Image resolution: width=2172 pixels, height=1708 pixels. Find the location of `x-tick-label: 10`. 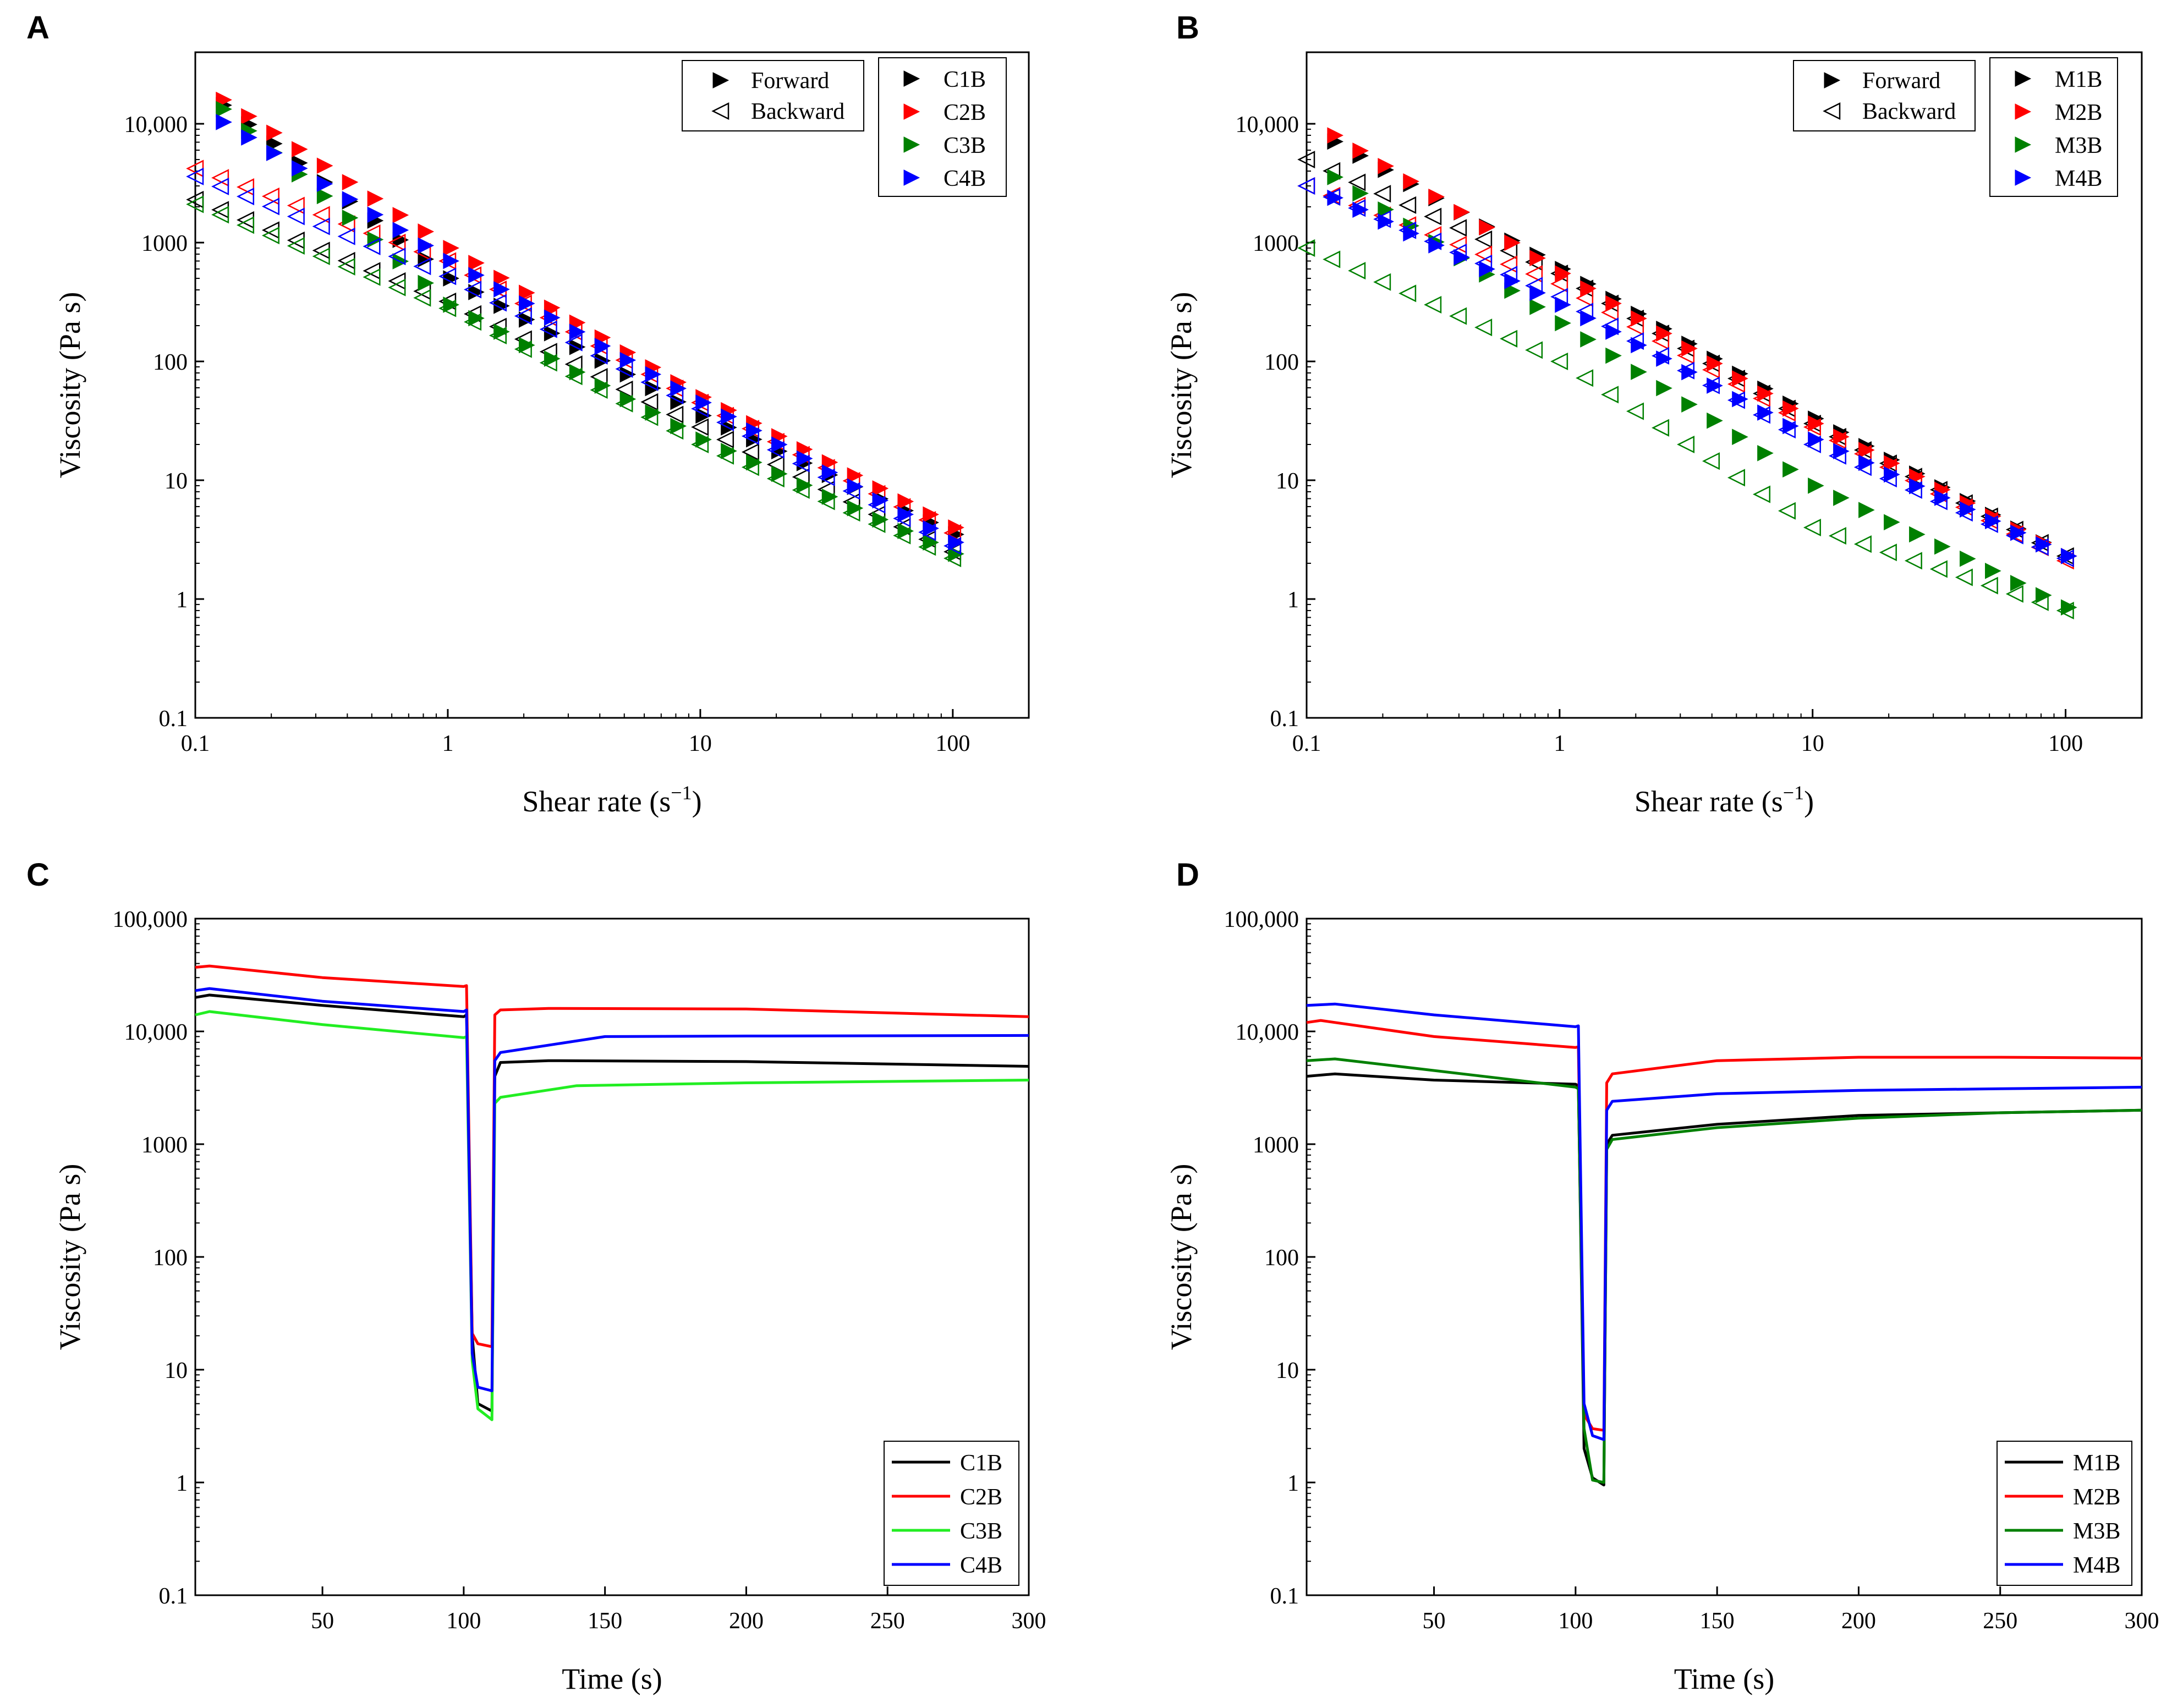

x-tick-label: 10 is located at coordinates (700, 743).